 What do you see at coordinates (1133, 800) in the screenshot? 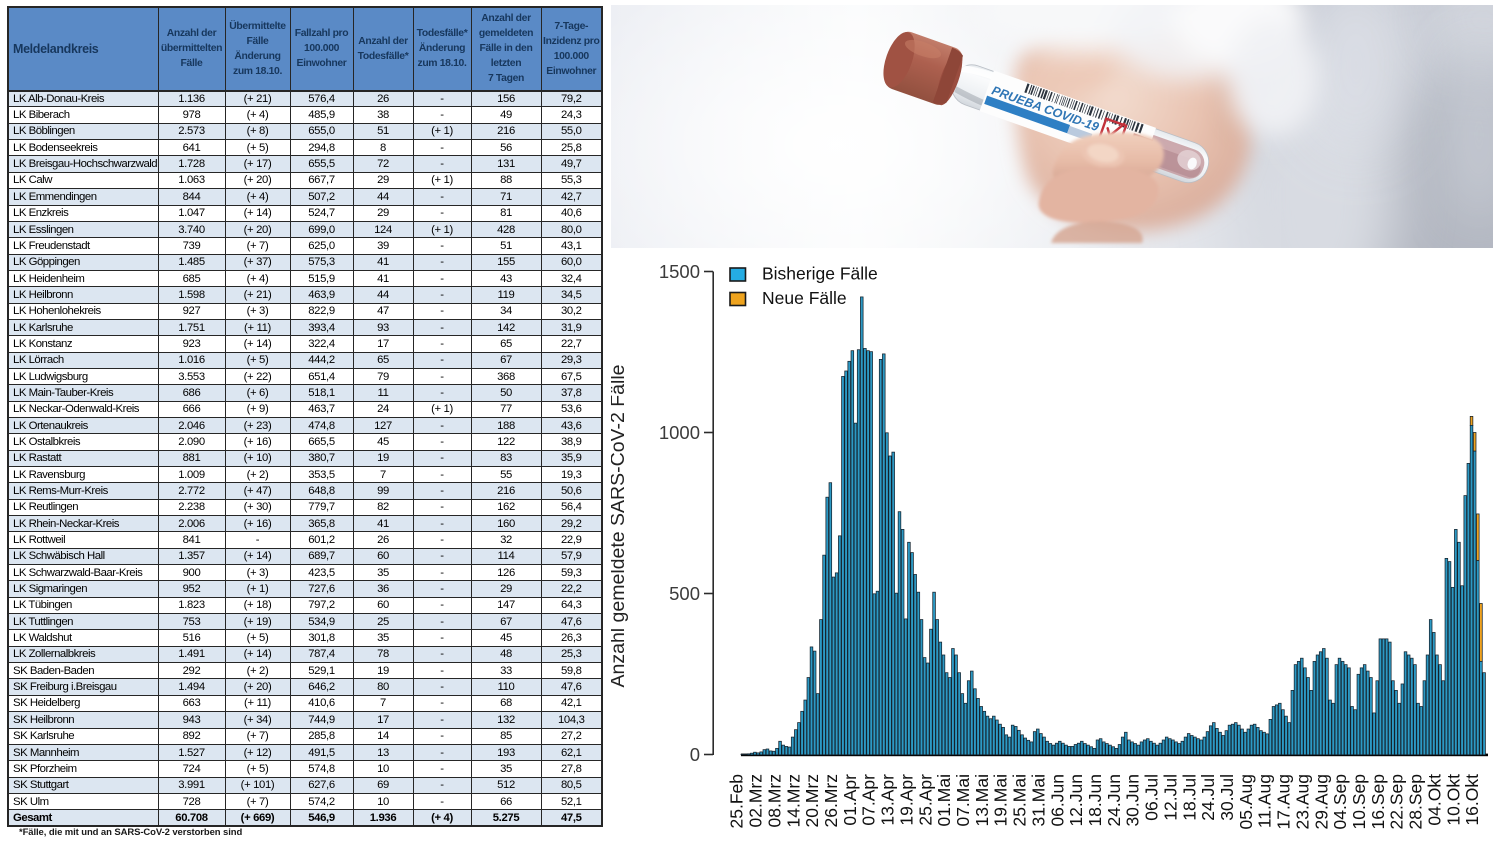
I see `svg-text: 30.Jun` at bounding box center [1133, 800].